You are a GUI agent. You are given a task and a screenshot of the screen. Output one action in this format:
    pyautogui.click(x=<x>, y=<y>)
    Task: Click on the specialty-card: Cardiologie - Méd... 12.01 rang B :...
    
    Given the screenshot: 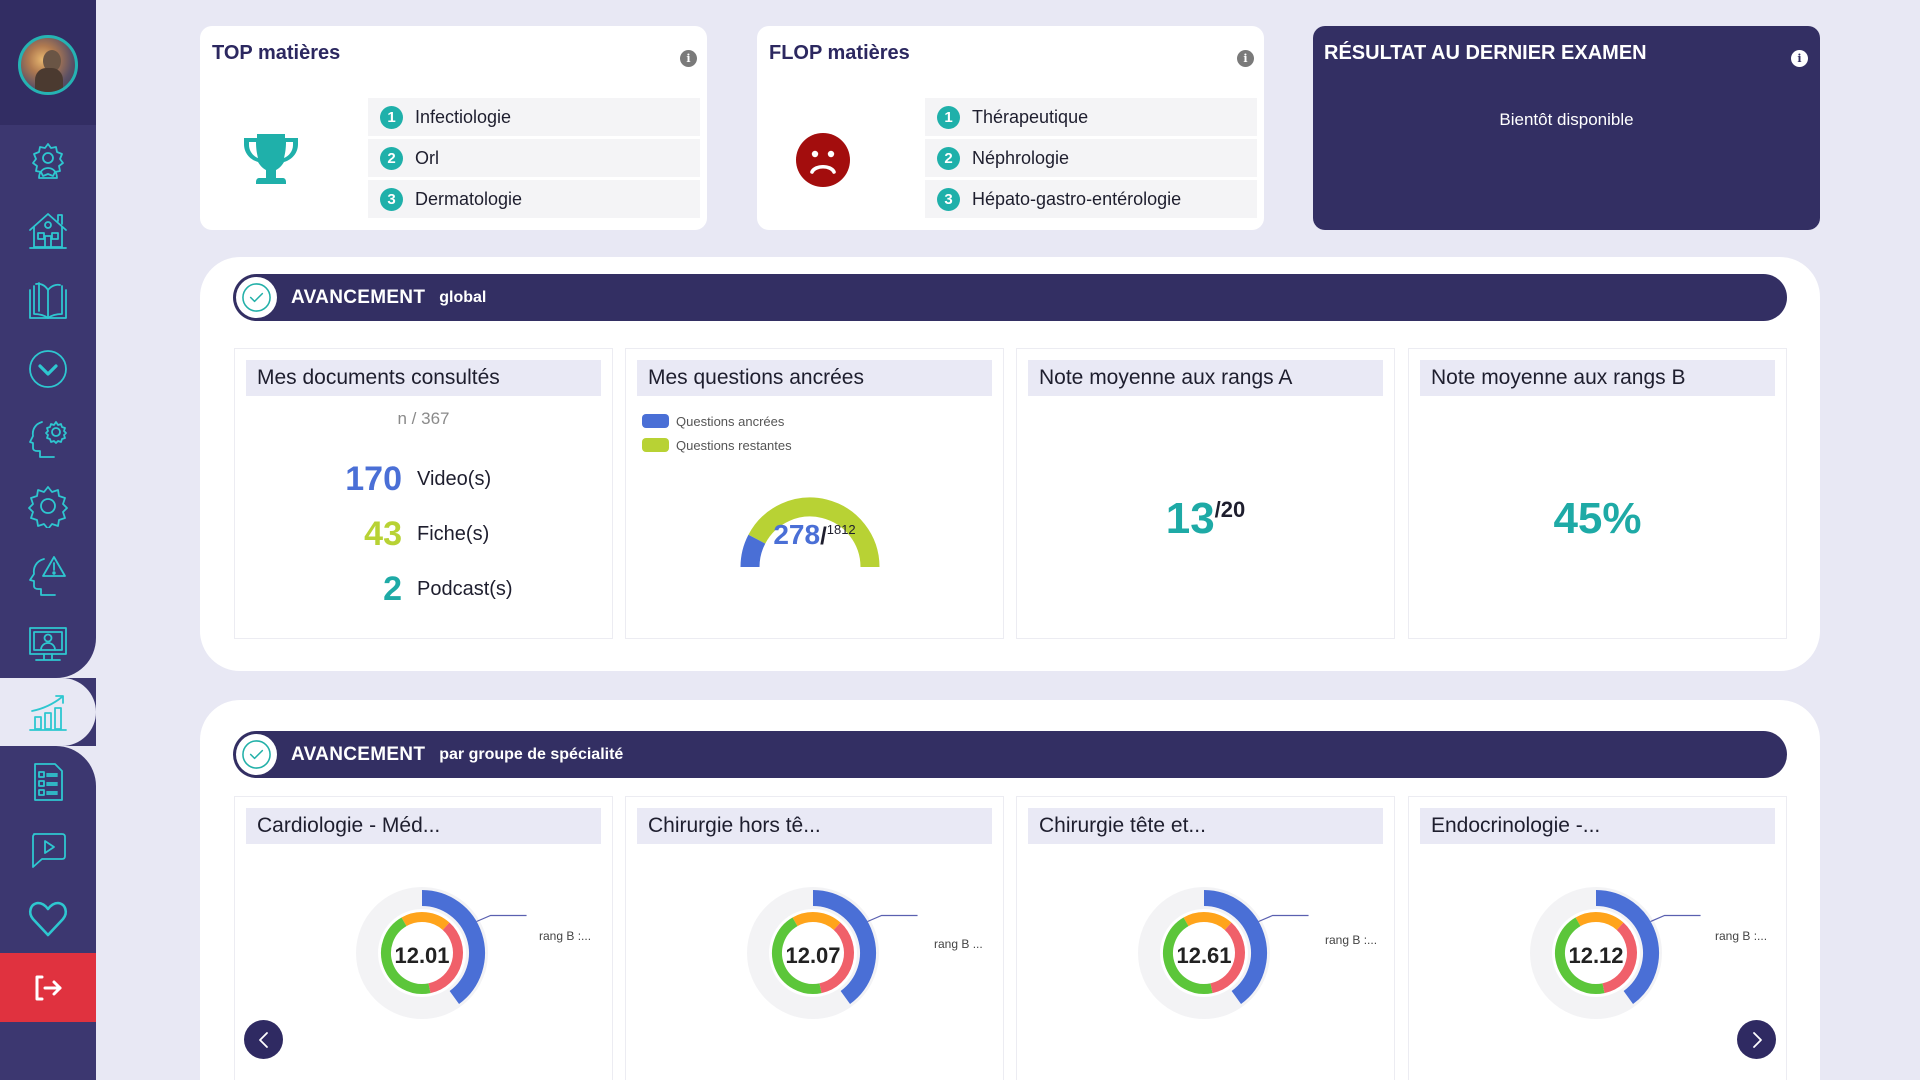 What is the action you would take?
    pyautogui.click(x=423, y=938)
    